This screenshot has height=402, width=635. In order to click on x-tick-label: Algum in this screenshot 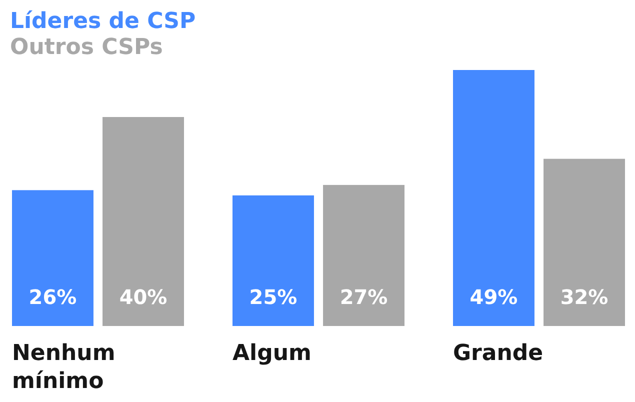, I will do `click(272, 353)`.